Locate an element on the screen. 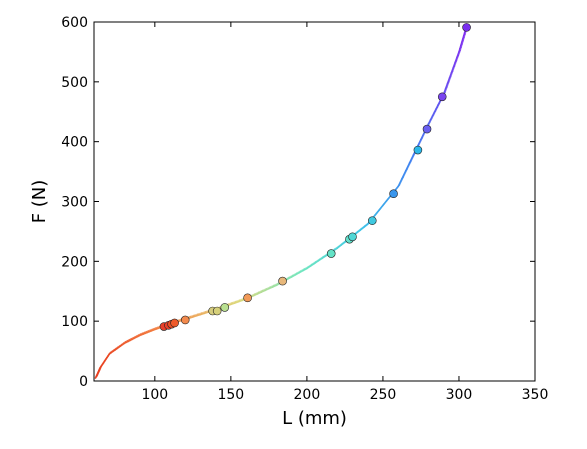 The width and height of the screenshot is (587, 449). x-tick-label: 300 is located at coordinates (459, 395).